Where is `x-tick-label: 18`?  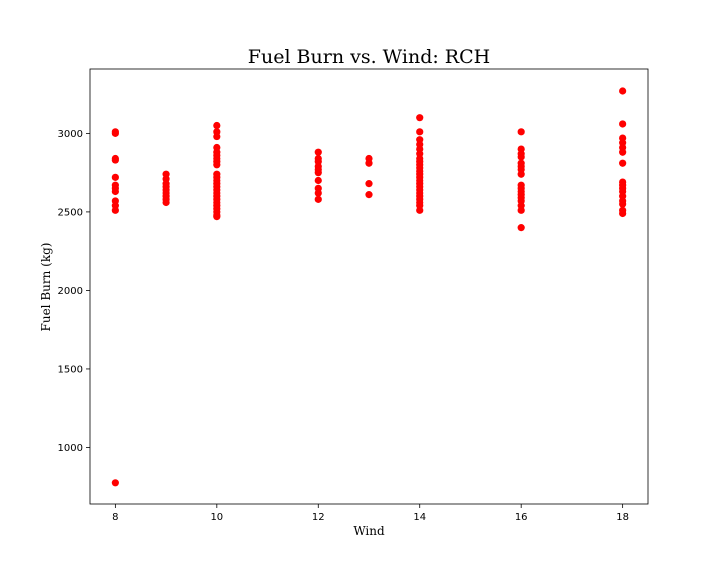 x-tick-label: 18 is located at coordinates (622, 517).